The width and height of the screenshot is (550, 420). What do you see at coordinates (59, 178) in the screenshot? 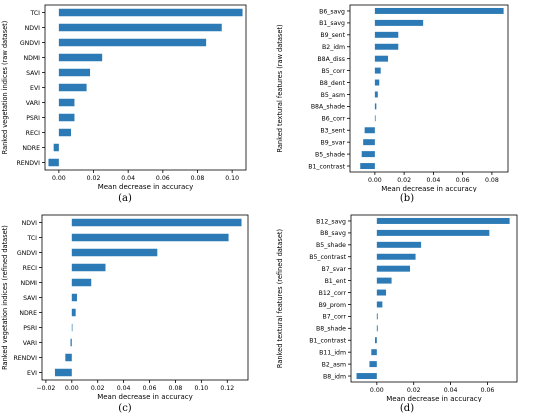
I see `xtick-label-a-0: 0.00` at bounding box center [59, 178].